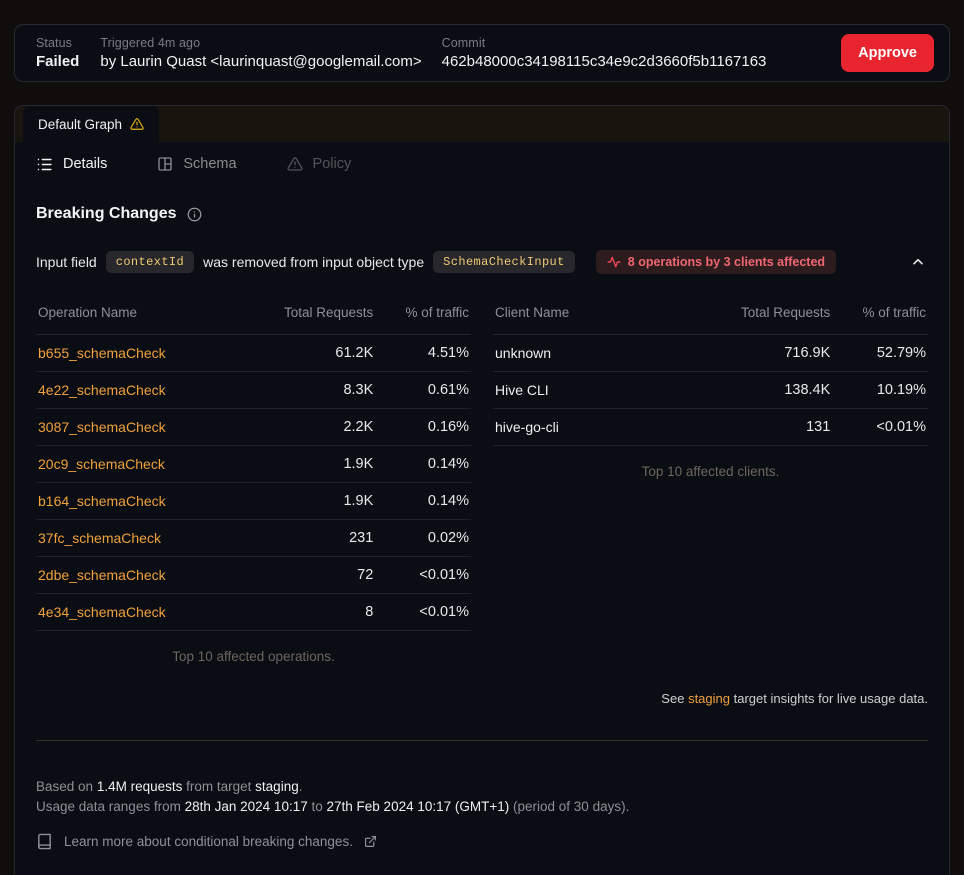 This screenshot has height=875, width=964. Describe the element at coordinates (880, 317) in the screenshot. I see `clients-col-traffic: % of traffic` at that location.